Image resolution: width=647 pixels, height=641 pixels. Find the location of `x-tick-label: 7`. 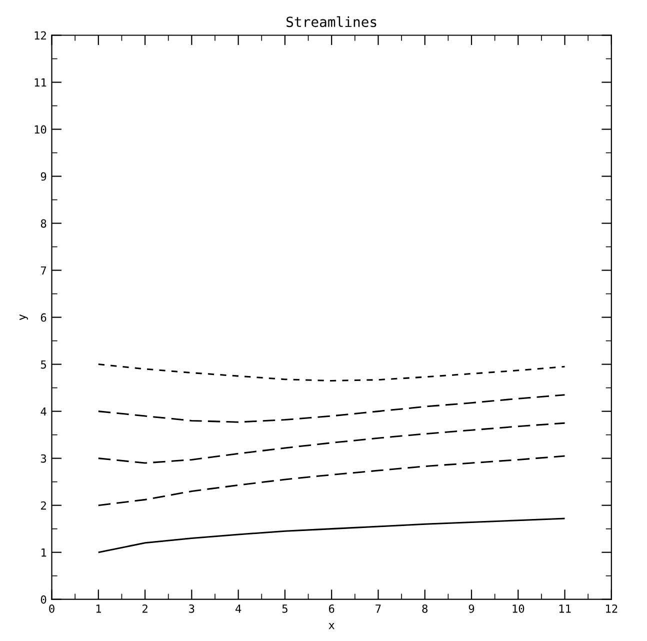

x-tick-label: 7 is located at coordinates (378, 608).